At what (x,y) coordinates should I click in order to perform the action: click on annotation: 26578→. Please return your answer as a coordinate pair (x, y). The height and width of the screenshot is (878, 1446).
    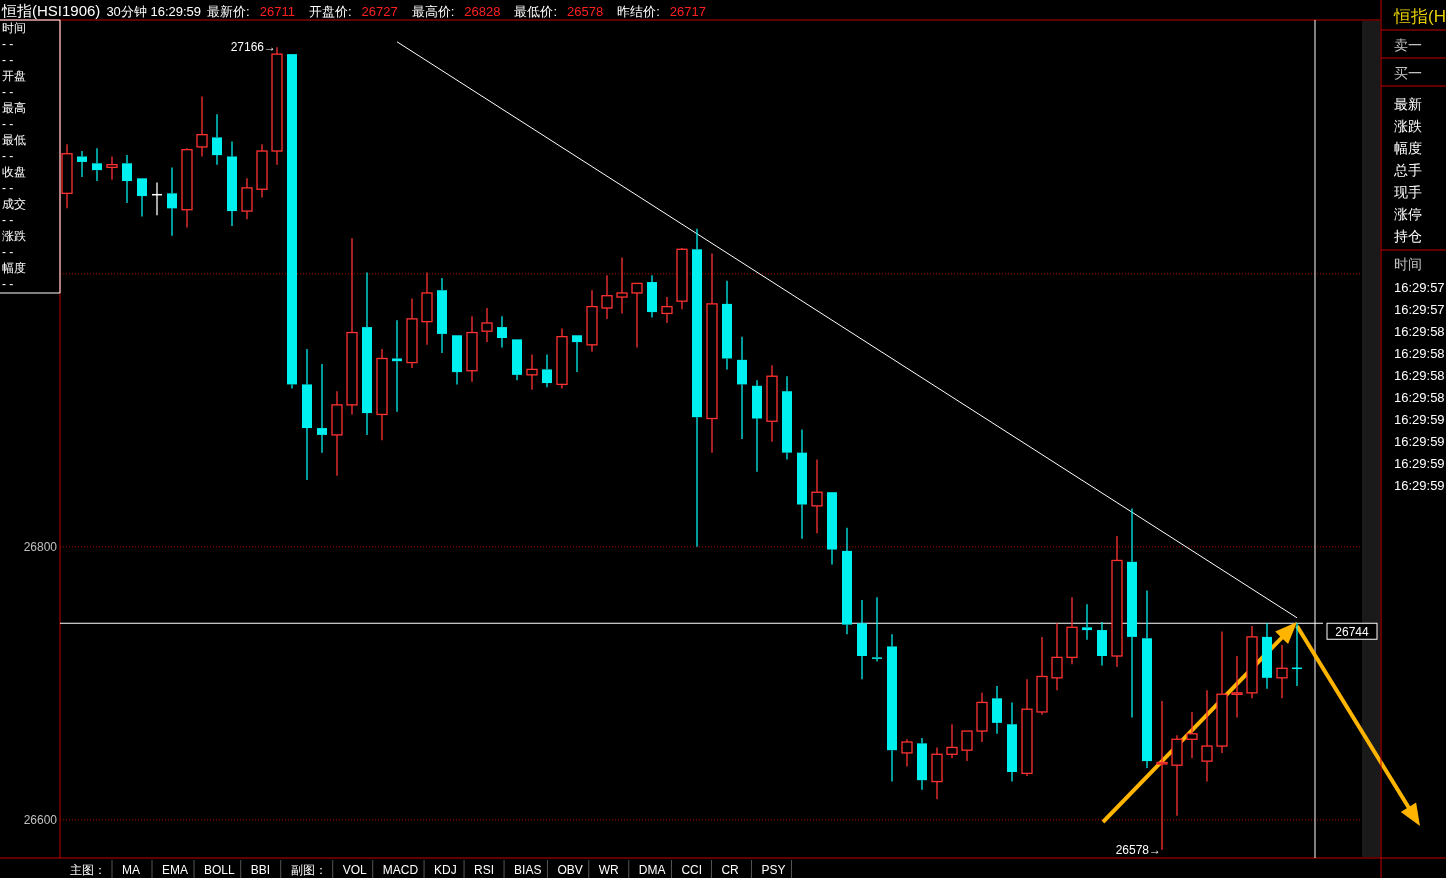
    Looking at the image, I should click on (1138, 849).